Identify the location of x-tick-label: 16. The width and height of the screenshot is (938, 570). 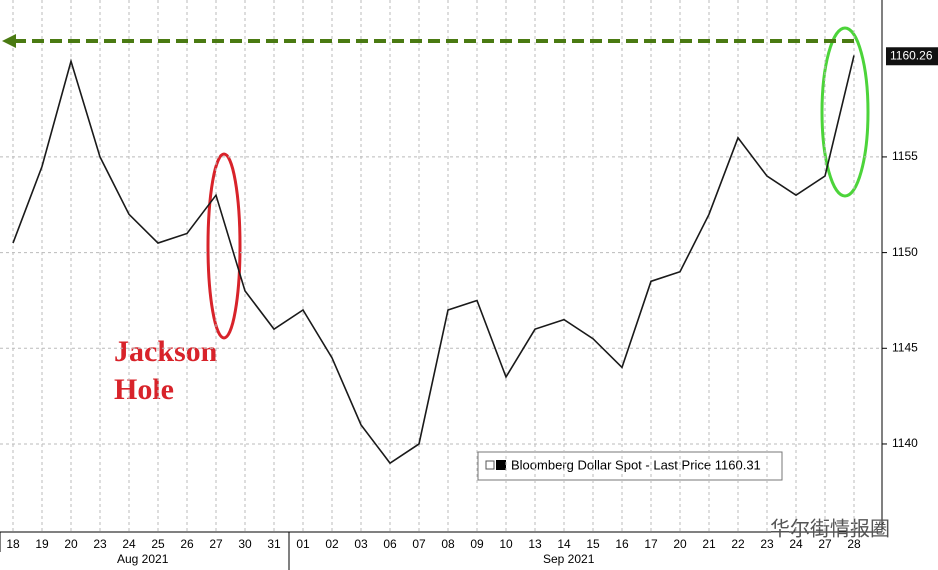
(622, 544).